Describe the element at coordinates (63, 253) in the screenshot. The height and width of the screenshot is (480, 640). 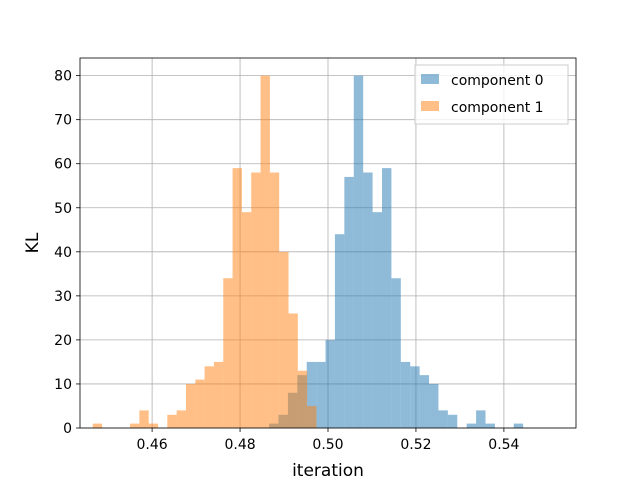
I see `y-tick-label: 40` at that location.